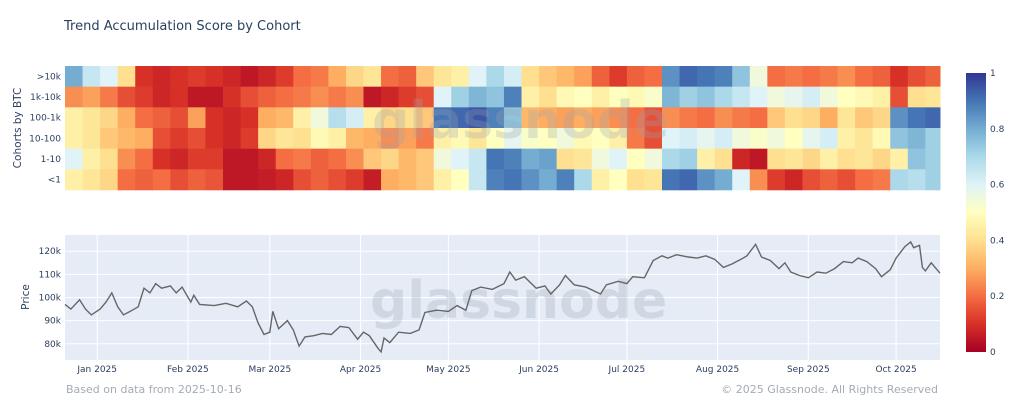  I want to click on colorbar-tick-label: 0.2, so click(997, 297).